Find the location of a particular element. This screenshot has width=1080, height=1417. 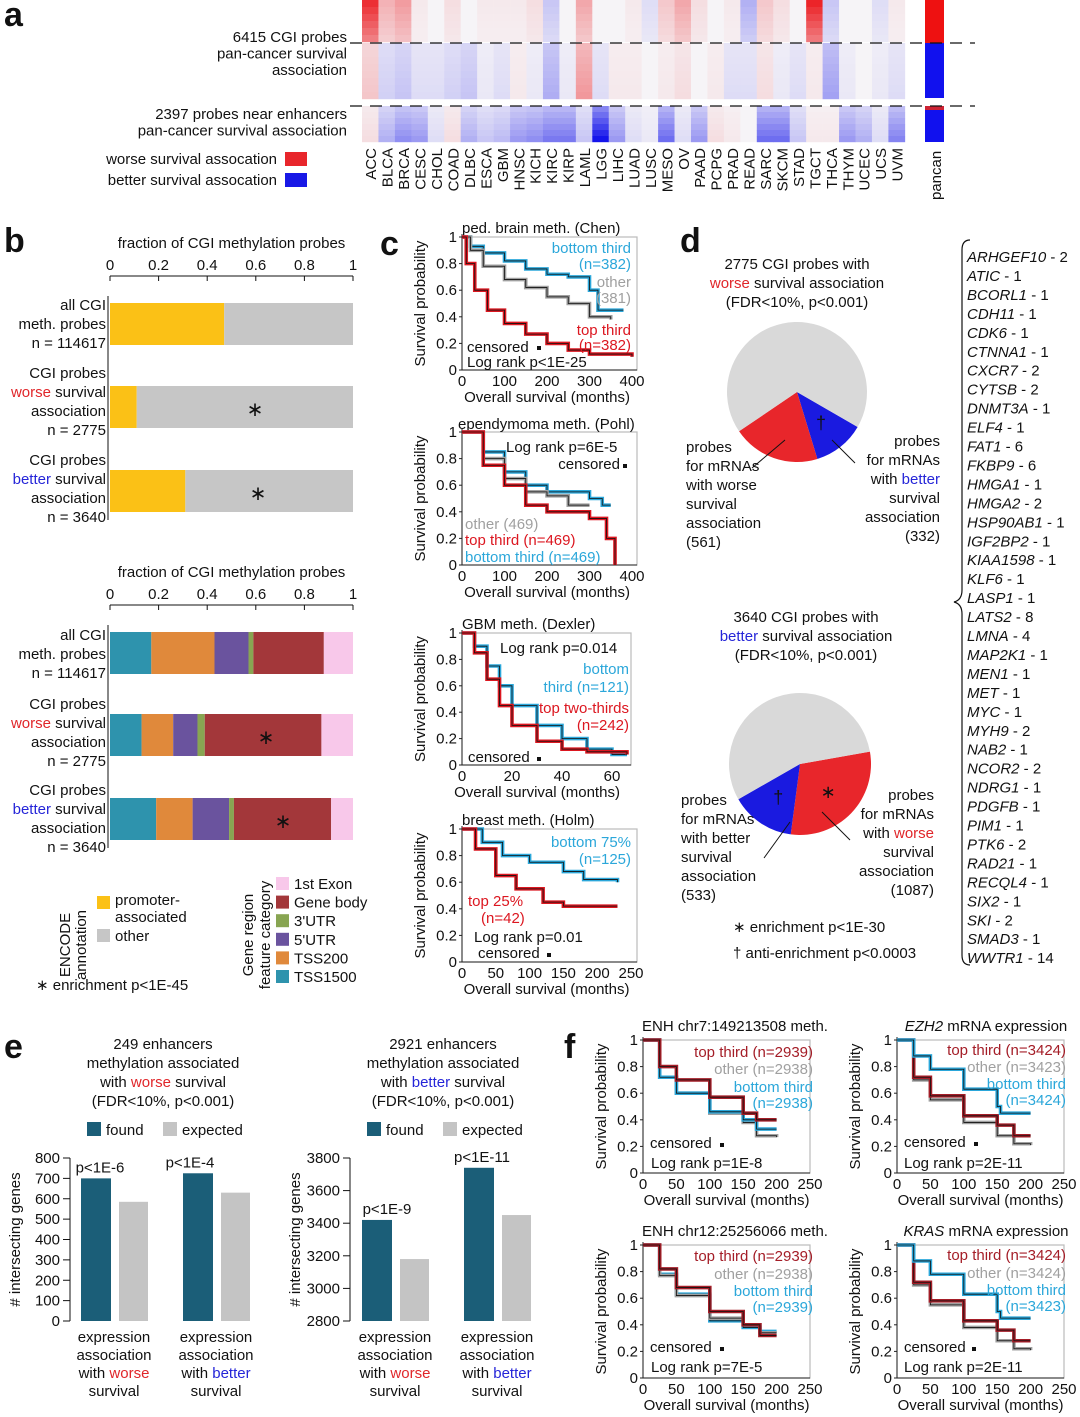

curve-label: bottom is located at coordinates (606, 669).